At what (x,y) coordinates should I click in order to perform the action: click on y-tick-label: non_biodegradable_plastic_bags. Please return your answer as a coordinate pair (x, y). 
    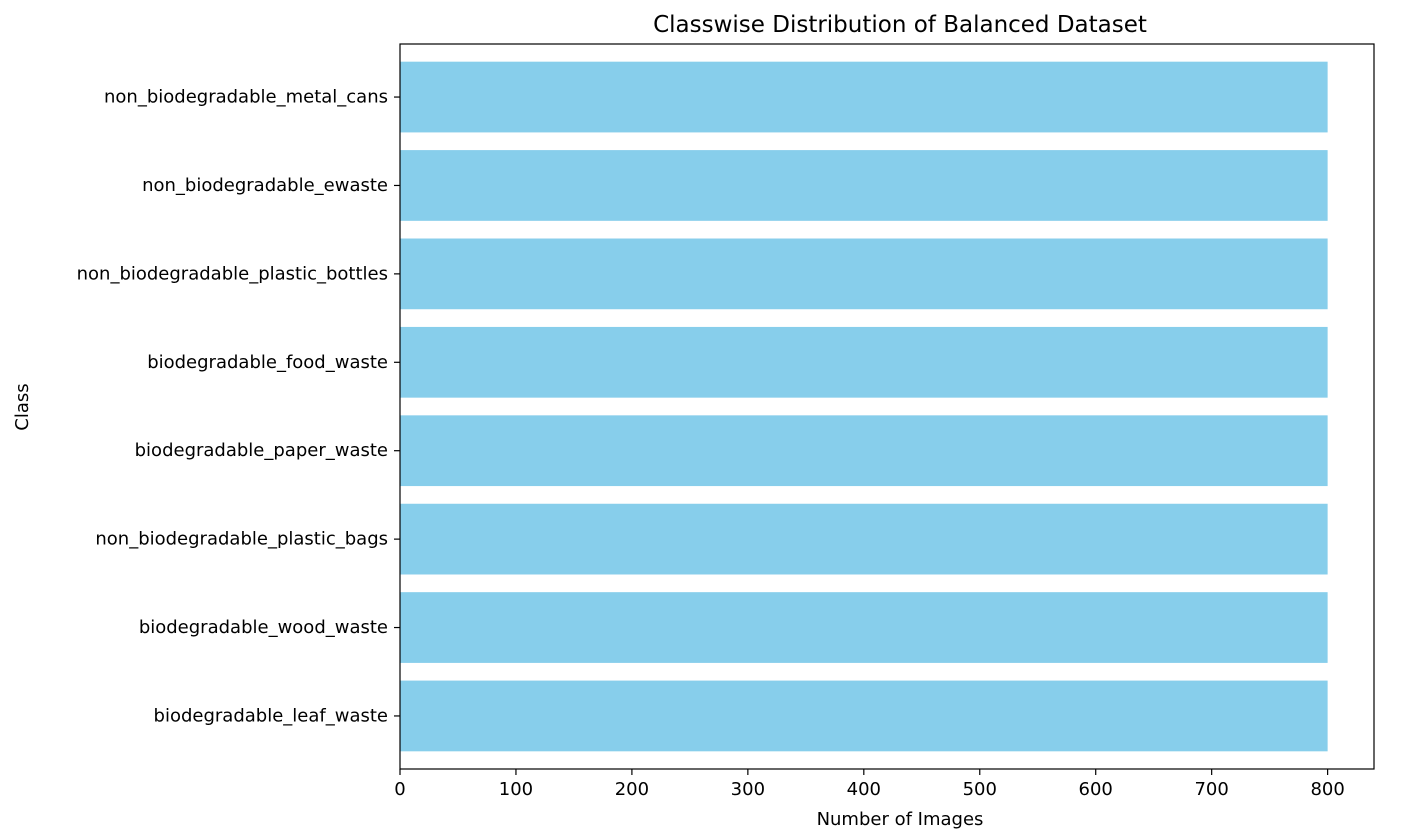
    Looking at the image, I should click on (241, 539).